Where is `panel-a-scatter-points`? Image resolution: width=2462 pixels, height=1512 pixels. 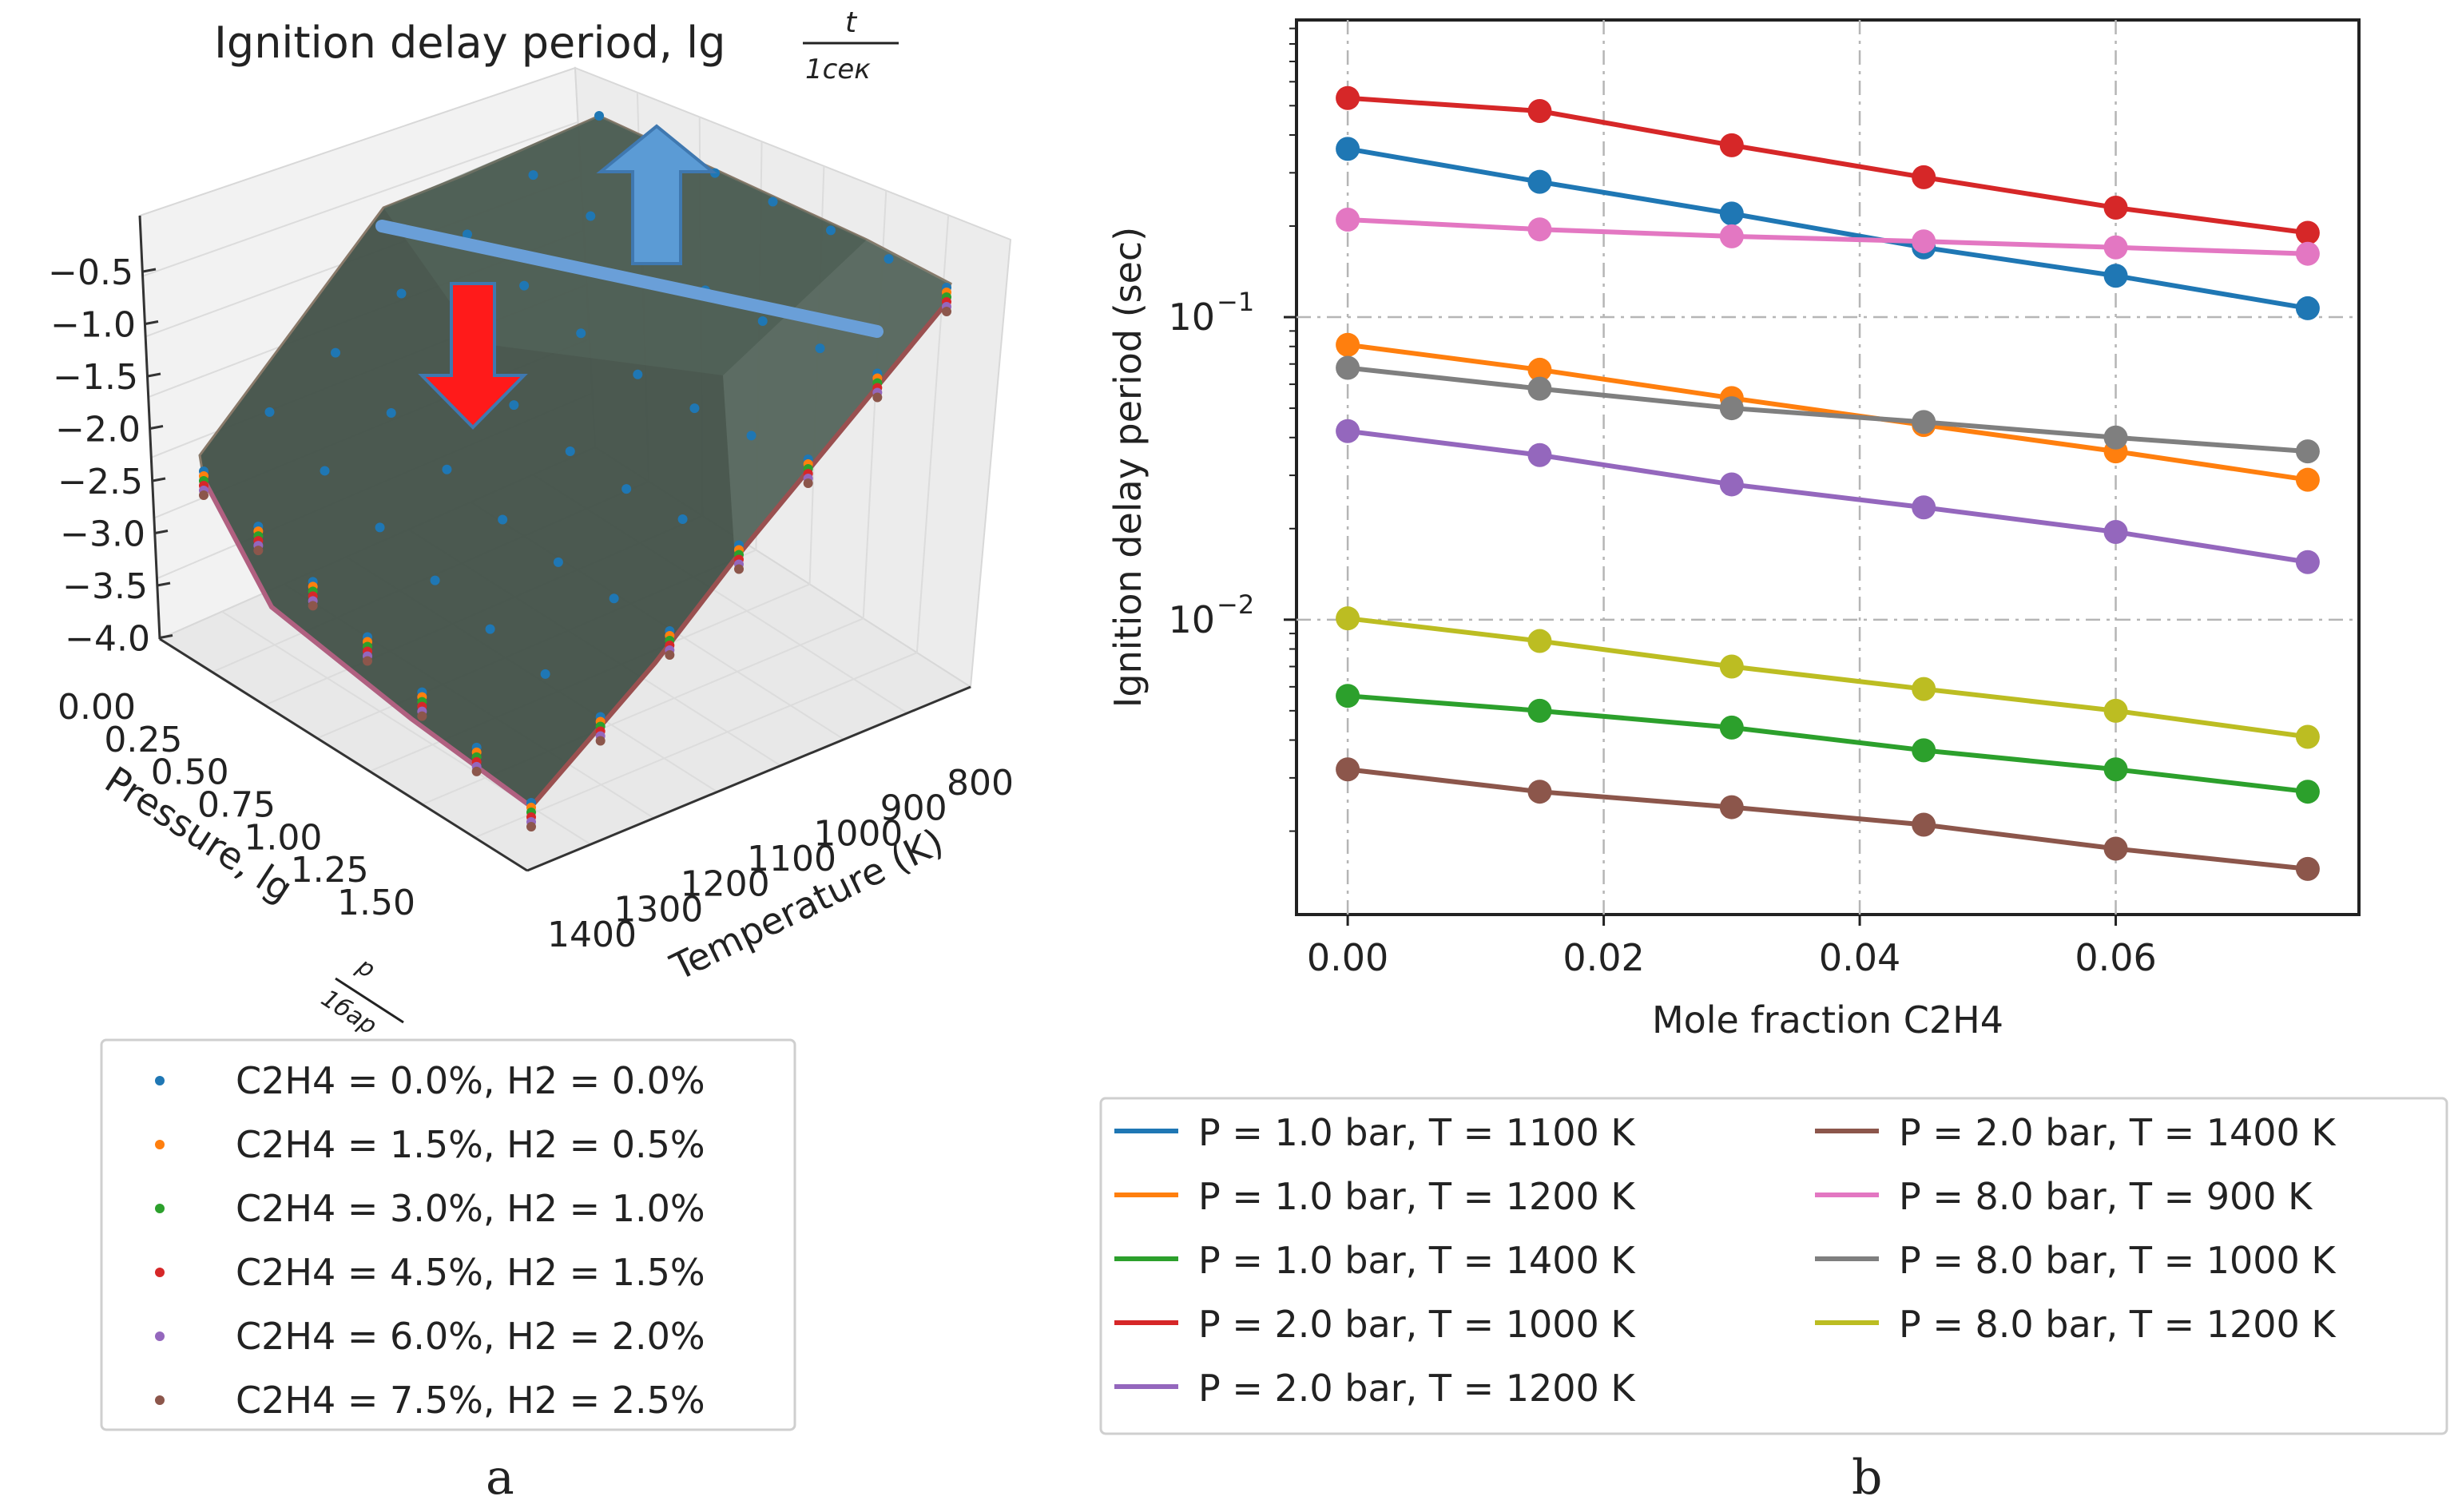 panel-a-scatter-points is located at coordinates (575, 471).